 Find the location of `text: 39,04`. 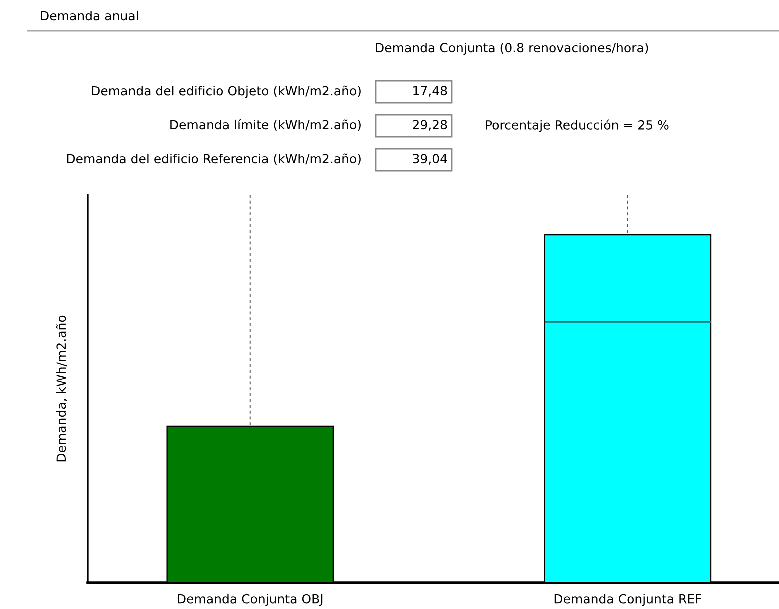

text: 39,04 is located at coordinates (430, 159).